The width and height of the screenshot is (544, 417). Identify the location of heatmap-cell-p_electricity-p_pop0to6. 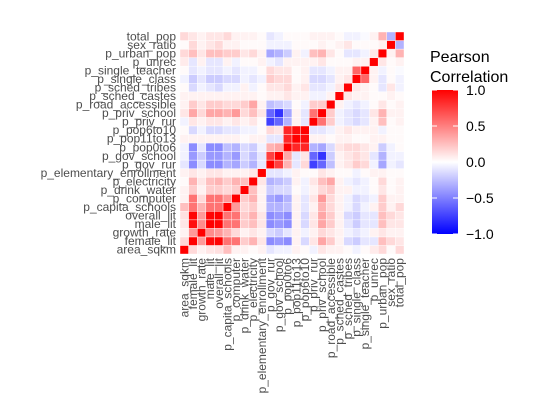
(288, 181).